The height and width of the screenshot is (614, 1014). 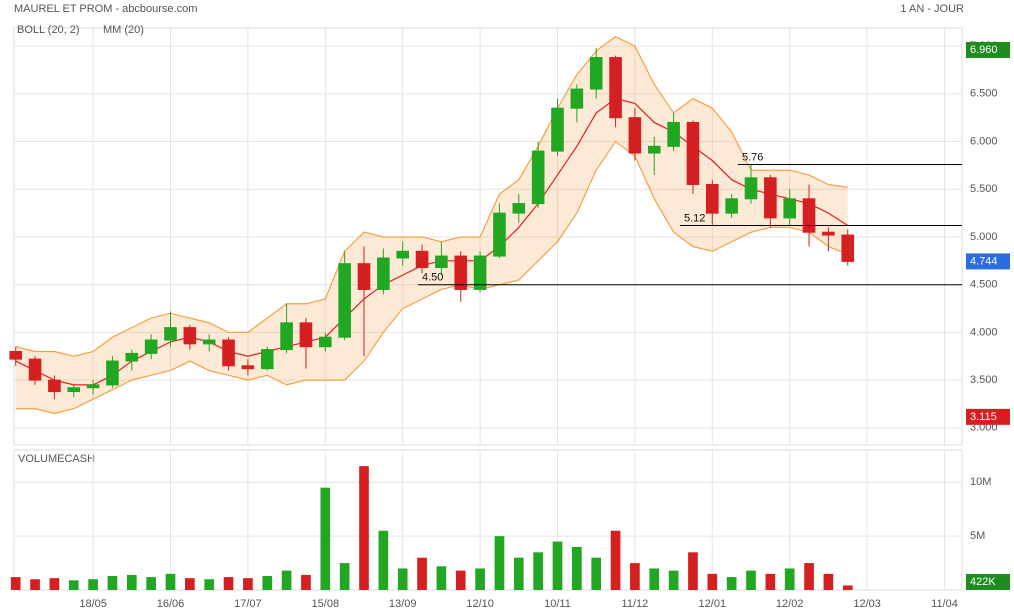 I want to click on y-tick-label: 3.500, so click(x=984, y=380).